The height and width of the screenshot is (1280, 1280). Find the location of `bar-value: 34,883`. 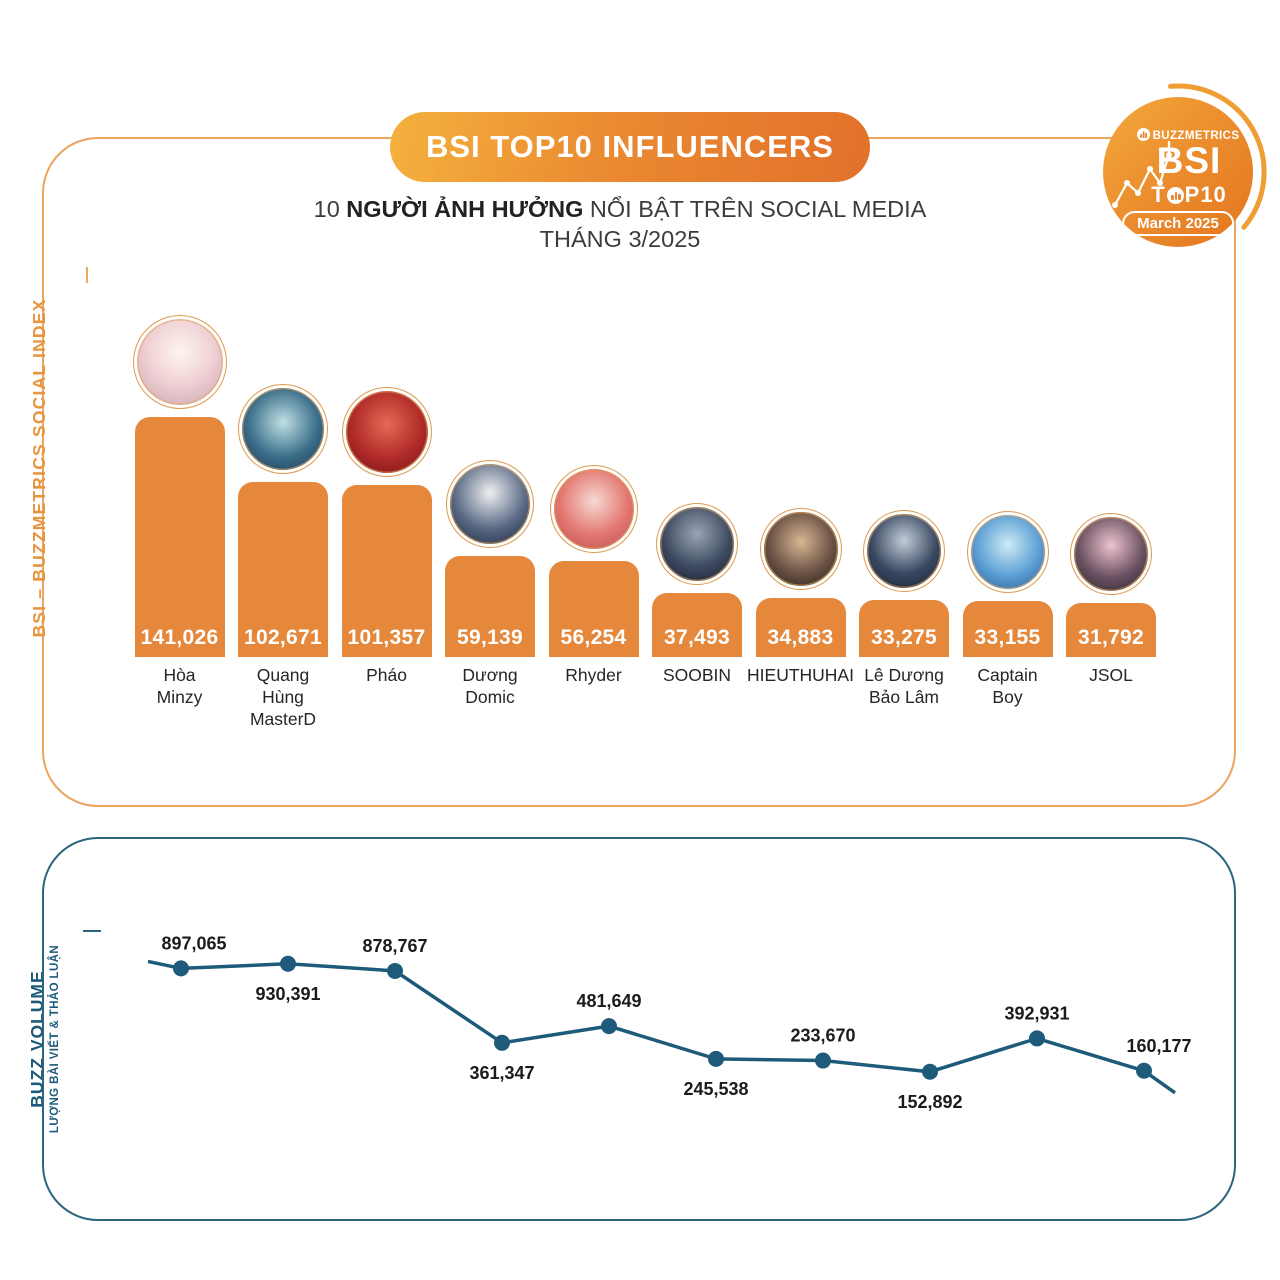

bar-value: 34,883 is located at coordinates (800, 637).